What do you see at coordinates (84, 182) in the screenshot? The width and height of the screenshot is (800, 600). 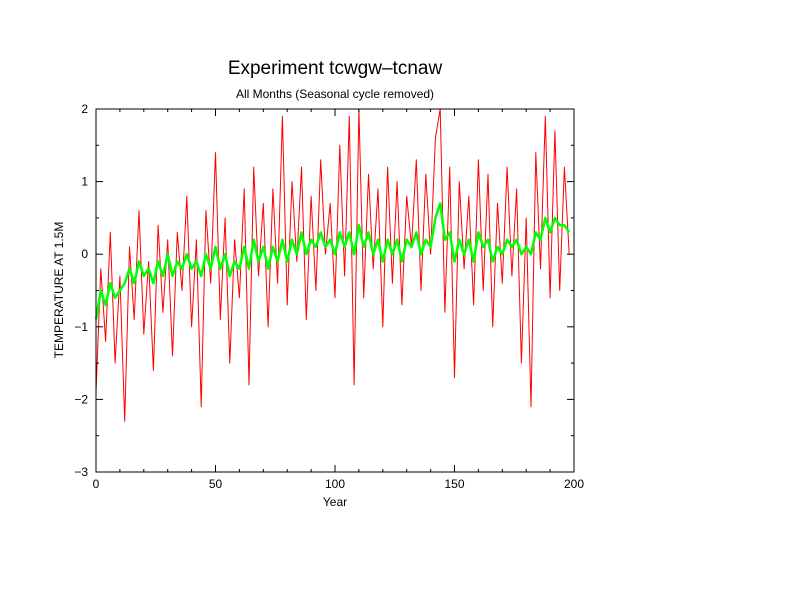 I see `y-tick-label: 1` at bounding box center [84, 182].